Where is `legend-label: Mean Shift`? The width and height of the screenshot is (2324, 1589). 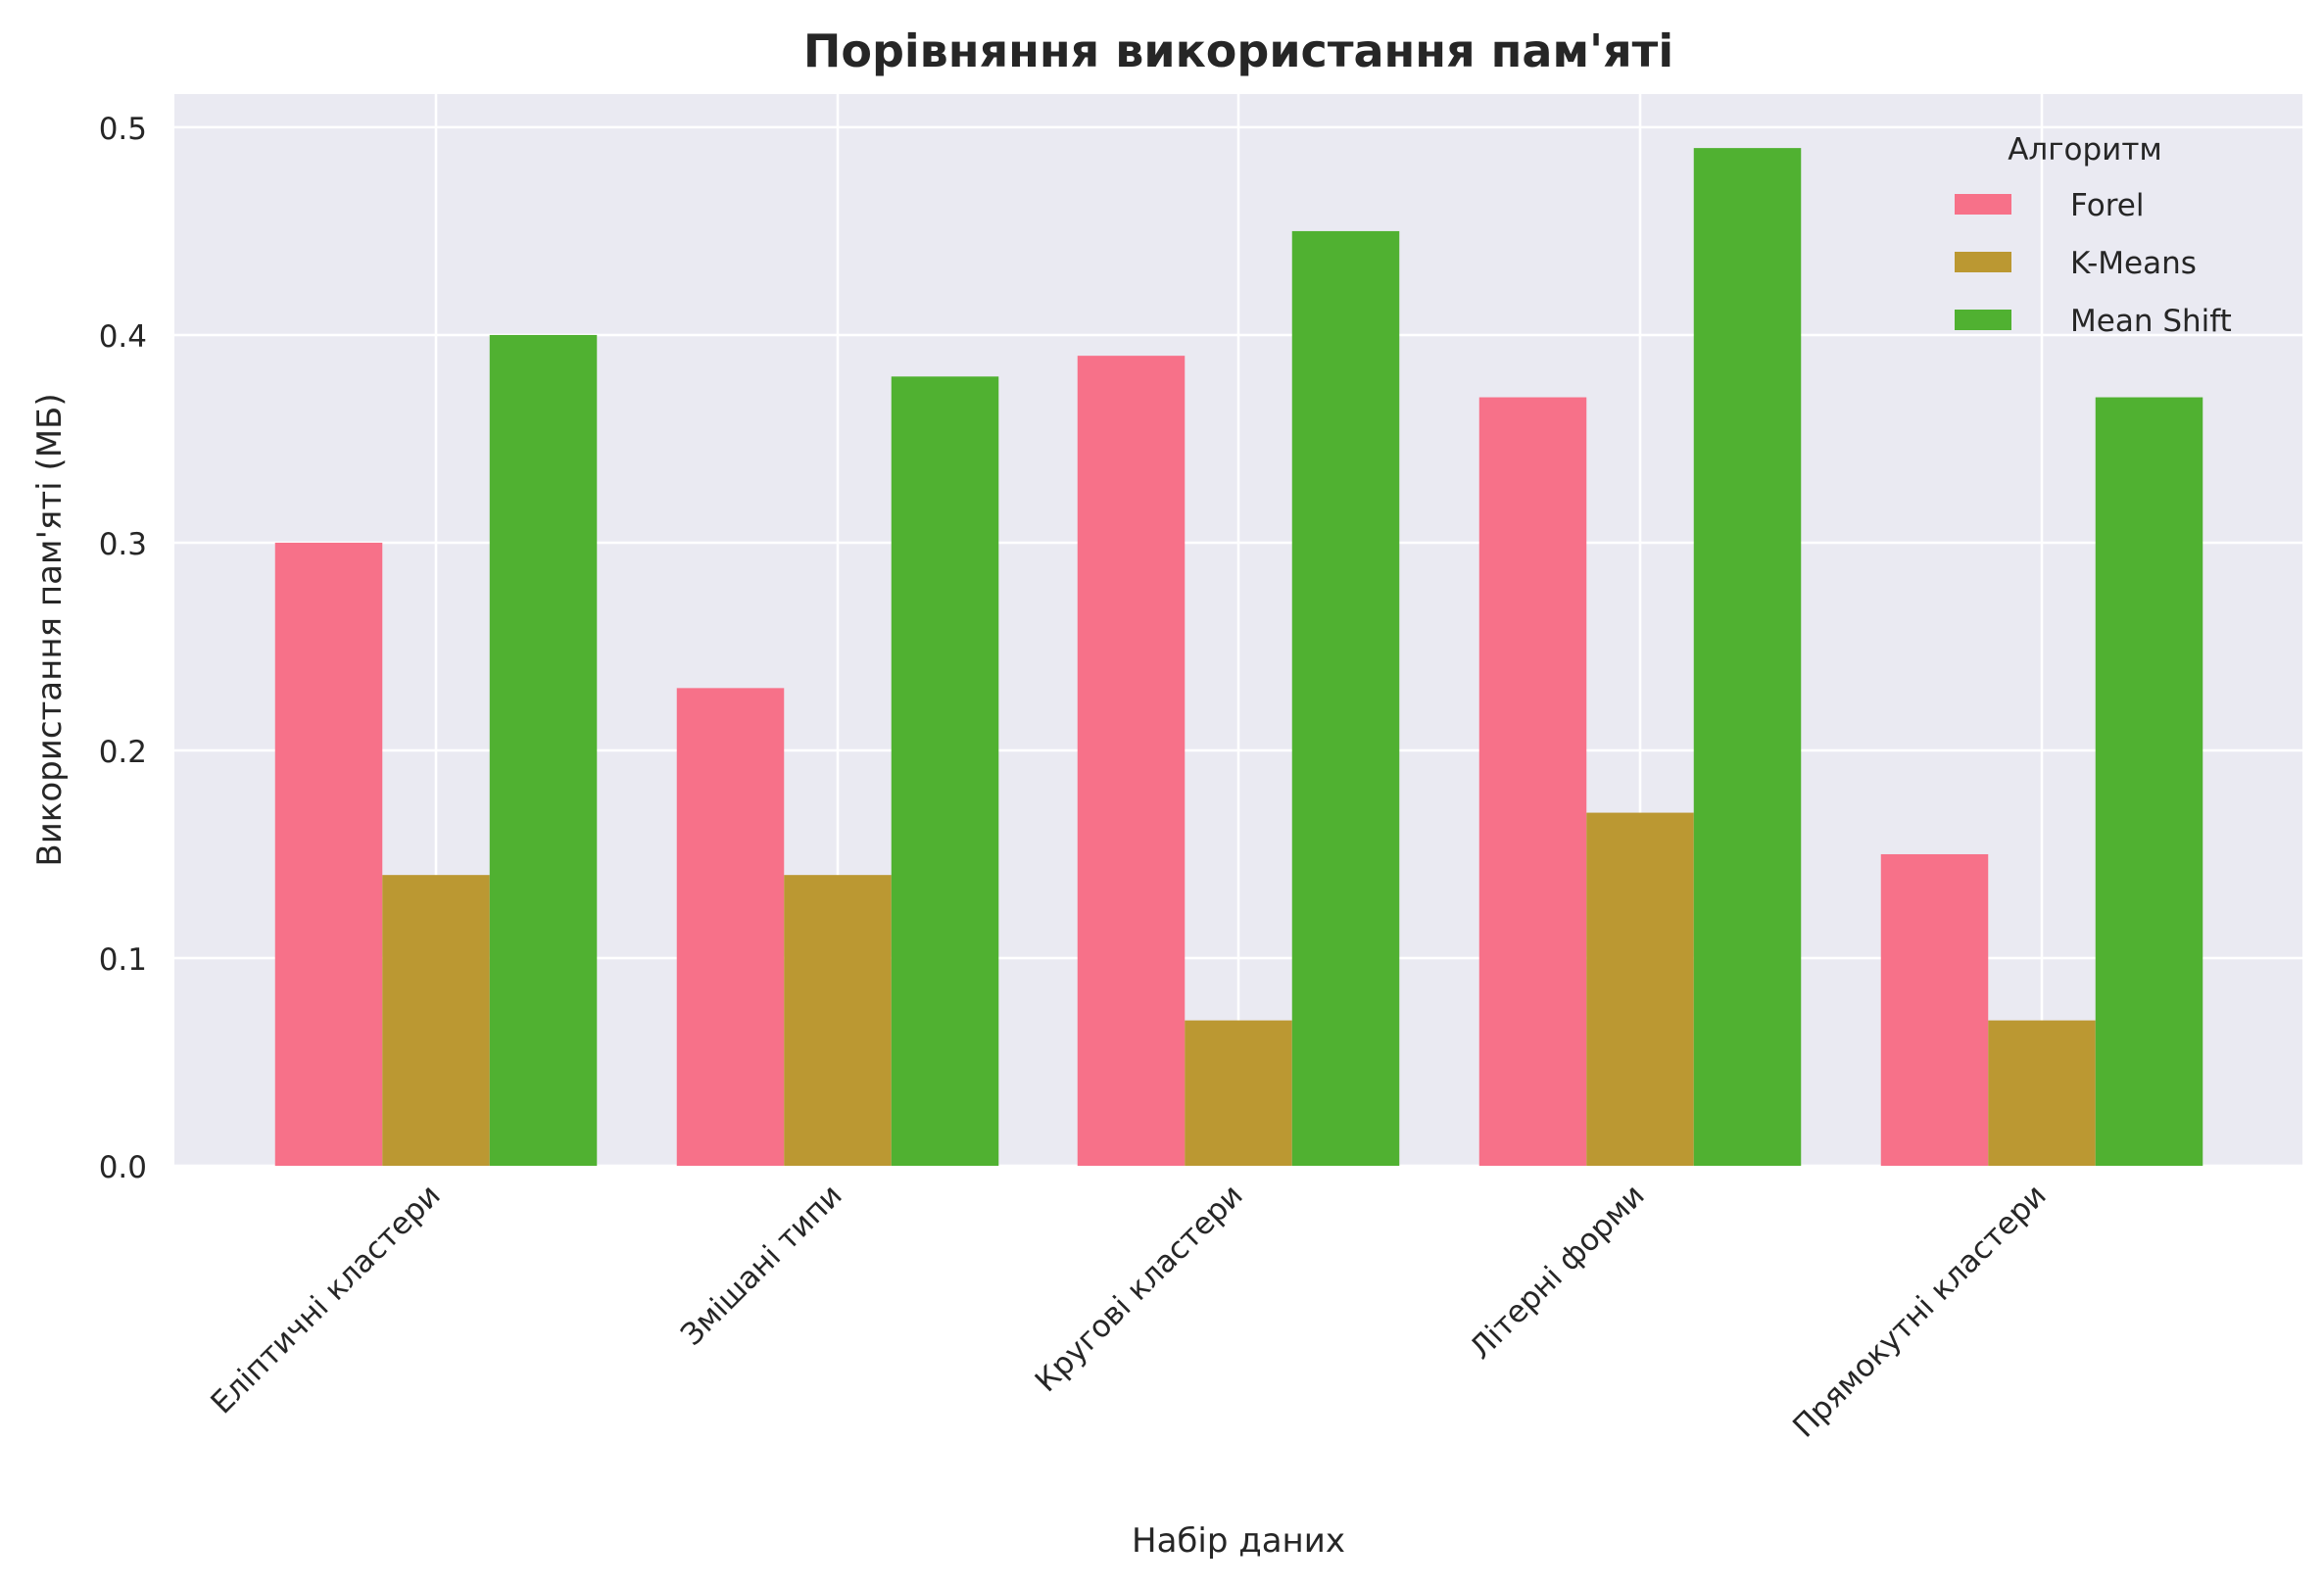 legend-label: Mean Shift is located at coordinates (2151, 321).